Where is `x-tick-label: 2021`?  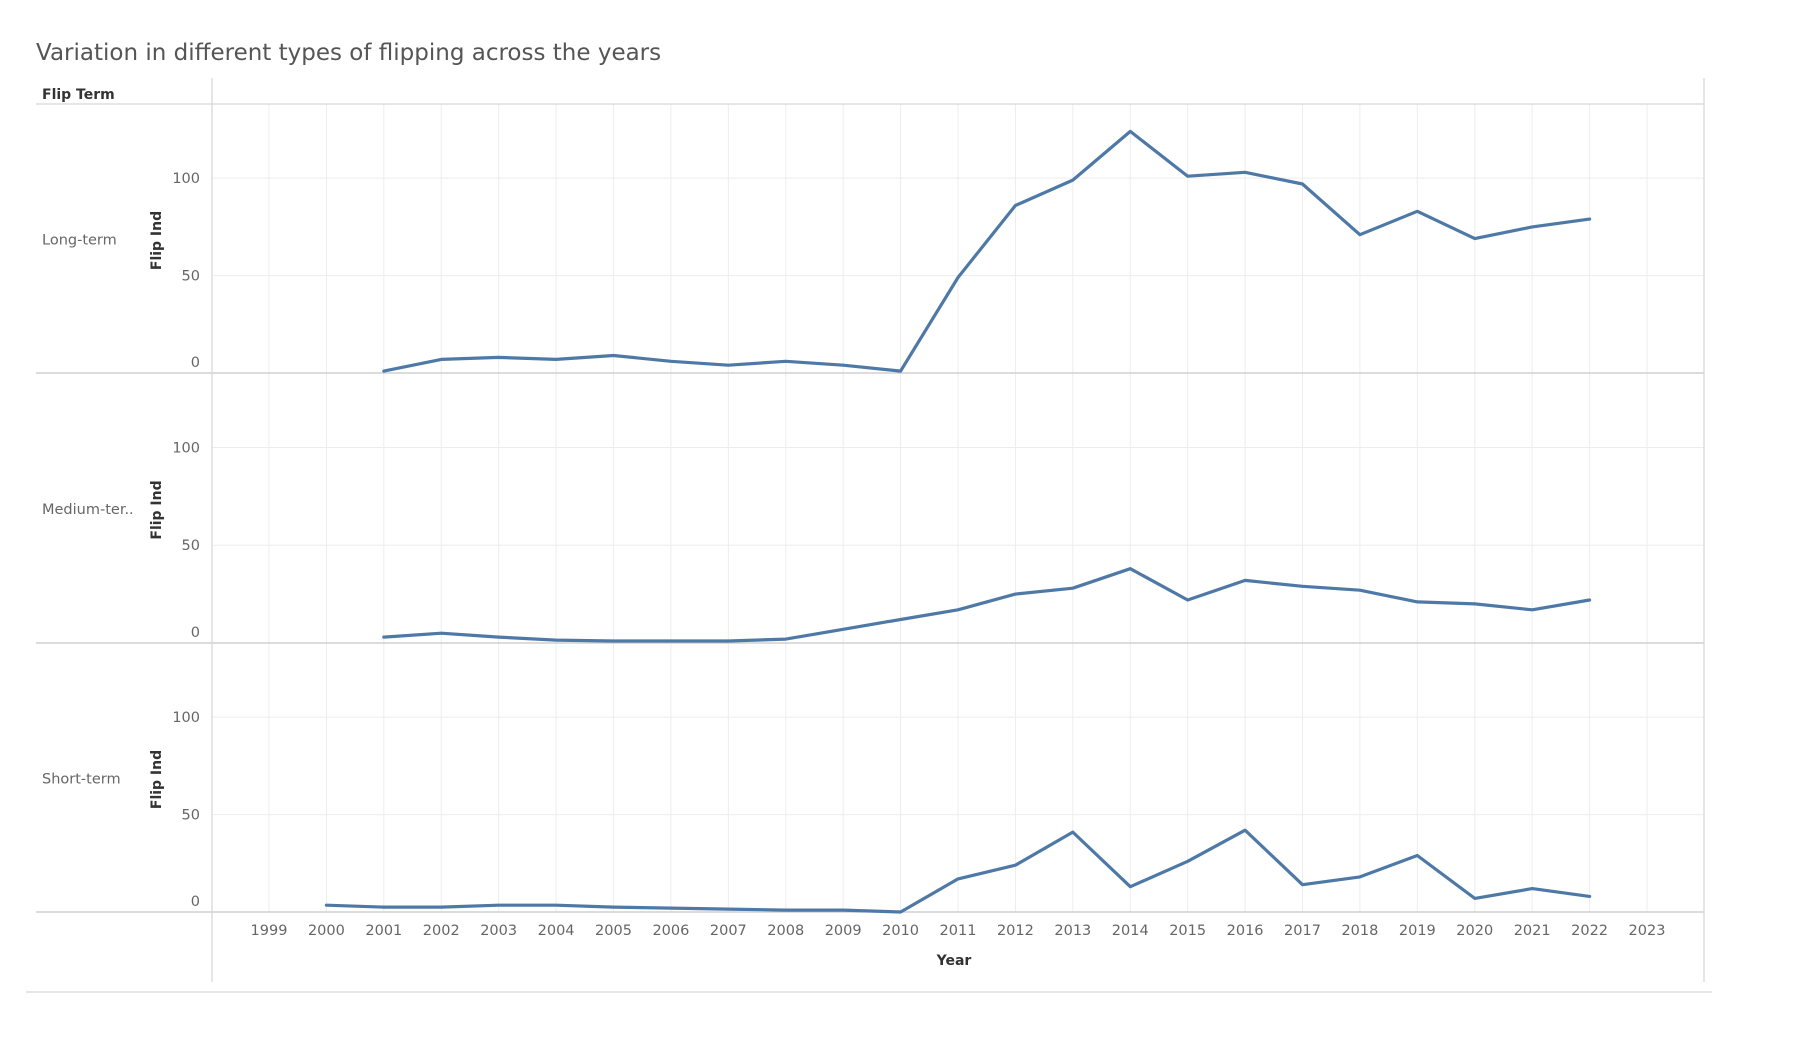 x-tick-label: 2021 is located at coordinates (1532, 931).